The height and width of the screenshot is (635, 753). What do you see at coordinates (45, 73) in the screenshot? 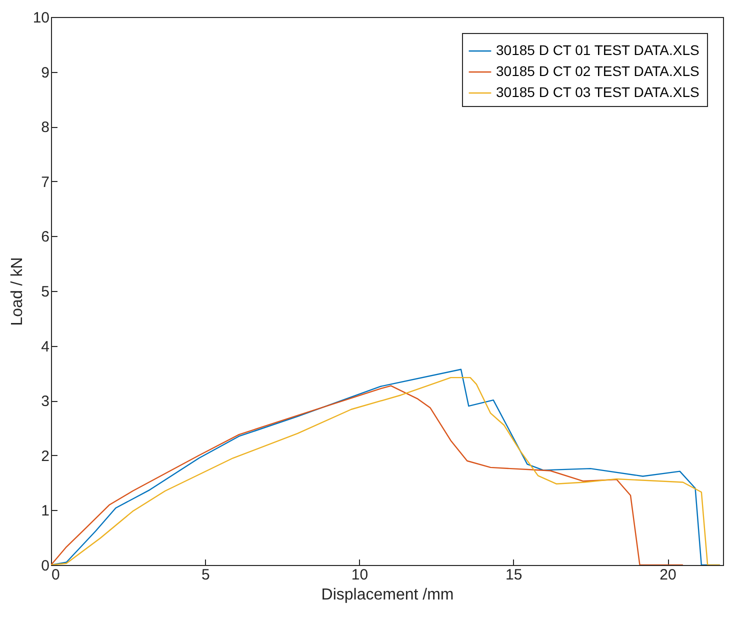
I see `y-tick-label: 9` at bounding box center [45, 73].